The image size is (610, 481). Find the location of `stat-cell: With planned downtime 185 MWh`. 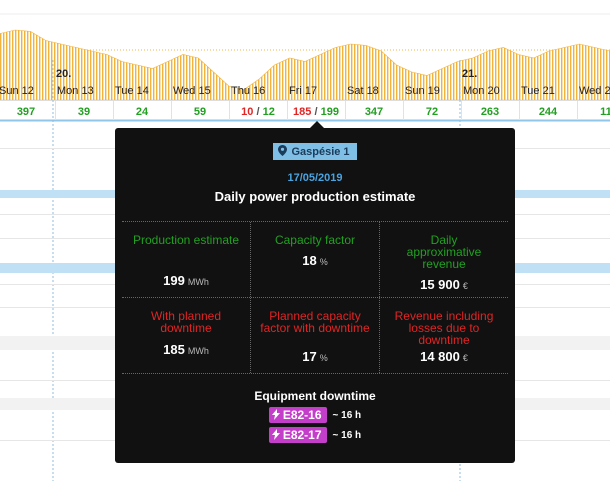

stat-cell: With planned downtime 185 MWh is located at coordinates (186, 335).